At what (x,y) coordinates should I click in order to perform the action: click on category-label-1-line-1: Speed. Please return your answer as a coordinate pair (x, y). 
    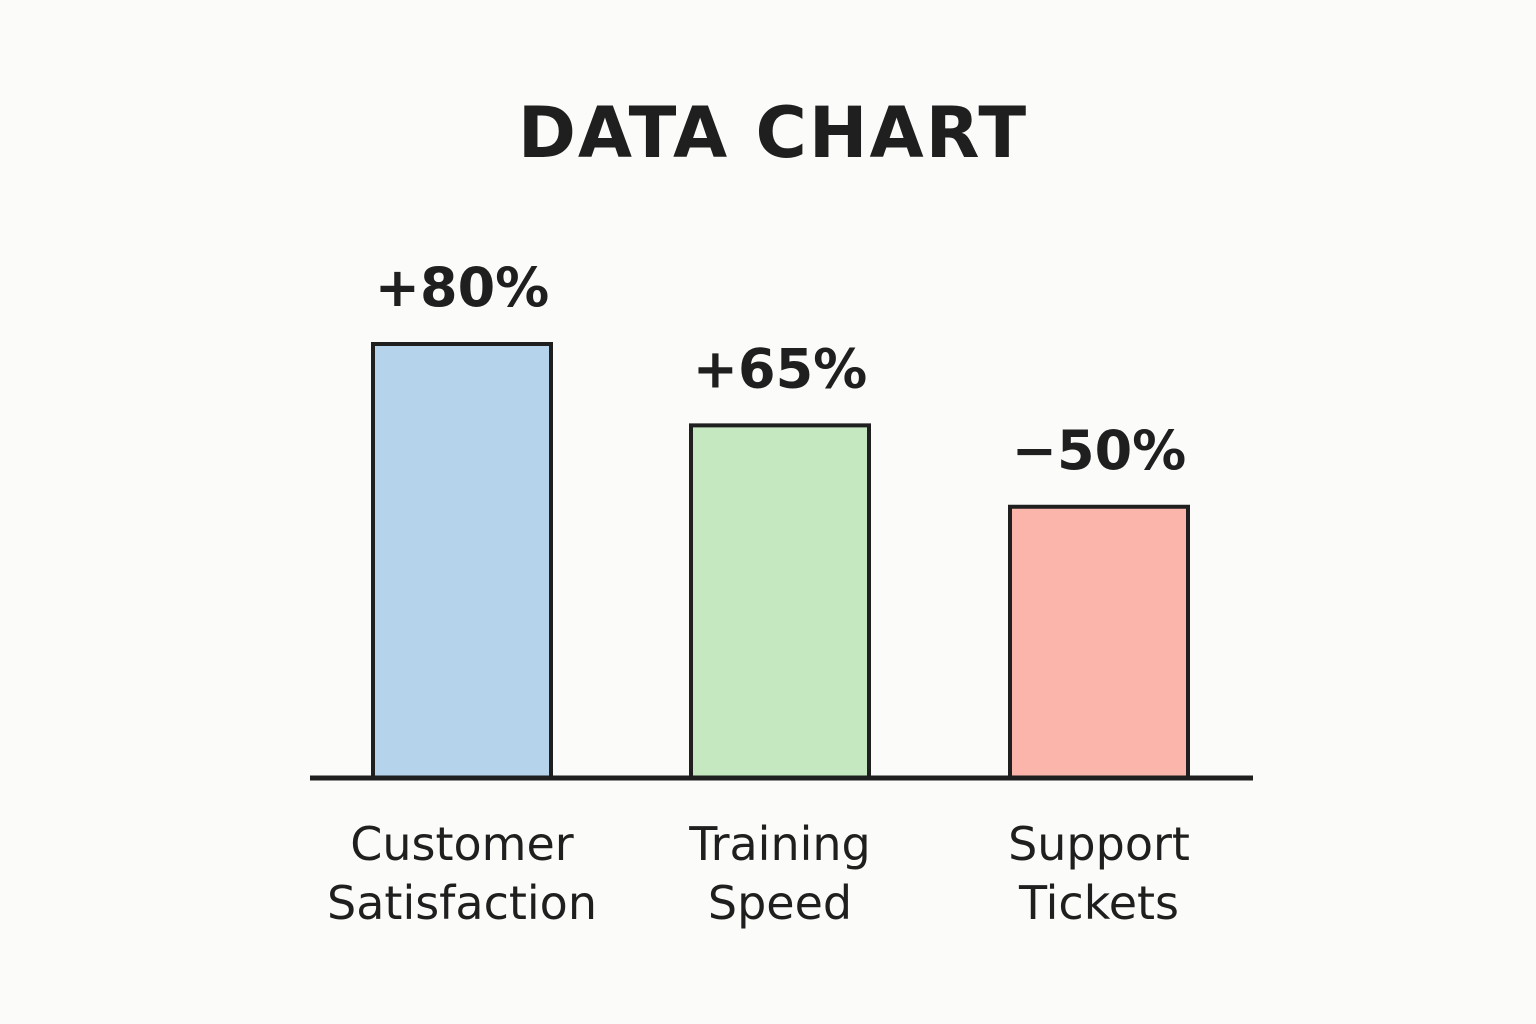
    Looking at the image, I should click on (780, 903).